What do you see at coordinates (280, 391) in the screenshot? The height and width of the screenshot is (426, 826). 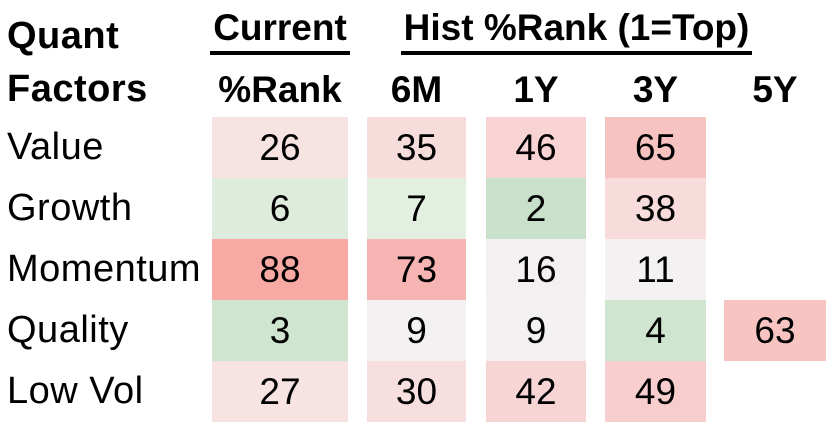 I see `cell-low-vol-current: 27` at bounding box center [280, 391].